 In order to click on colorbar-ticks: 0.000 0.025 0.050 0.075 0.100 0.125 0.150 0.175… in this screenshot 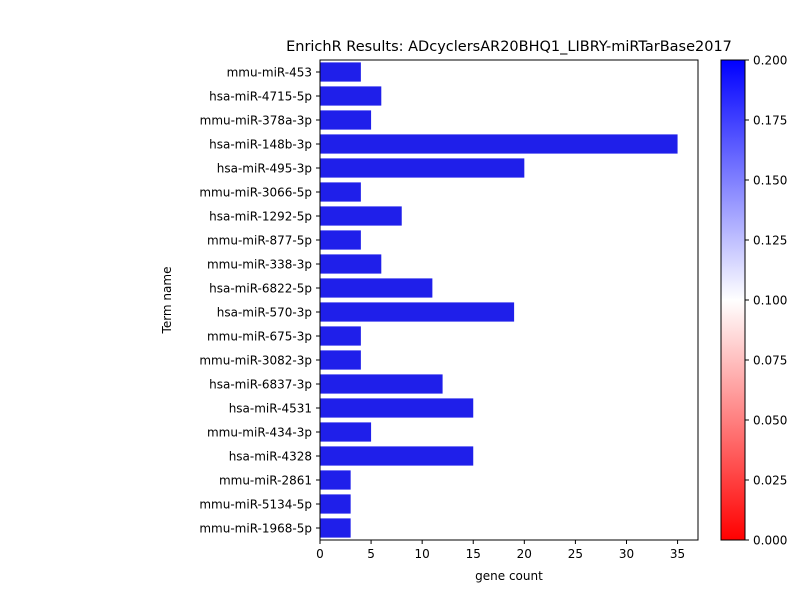, I will do `click(766, 301)`.